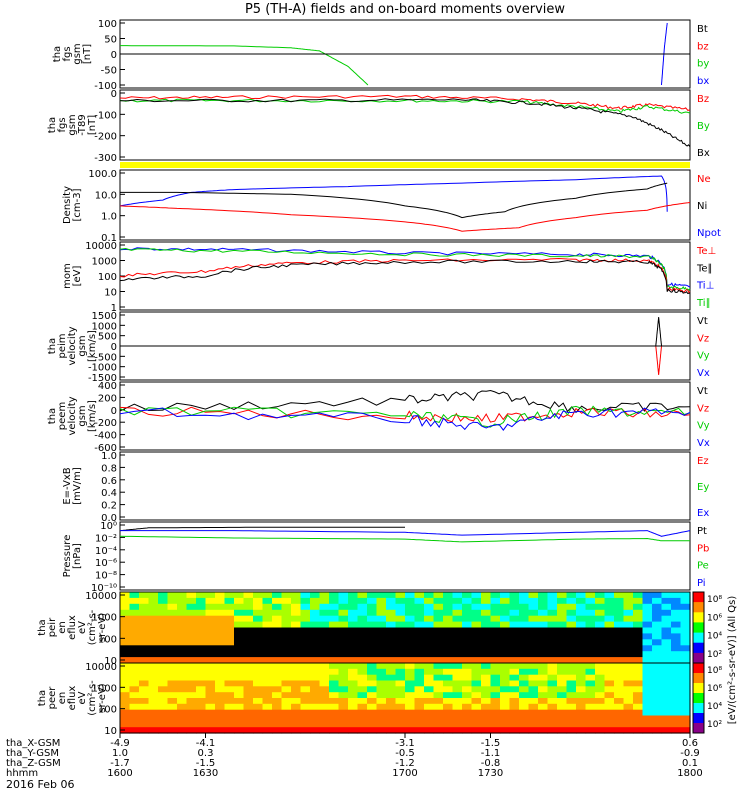 This screenshot has height=800, width=750. Describe the element at coordinates (106, 563) in the screenshot. I see `y-tick-label: 10⁻⁶` at that location.